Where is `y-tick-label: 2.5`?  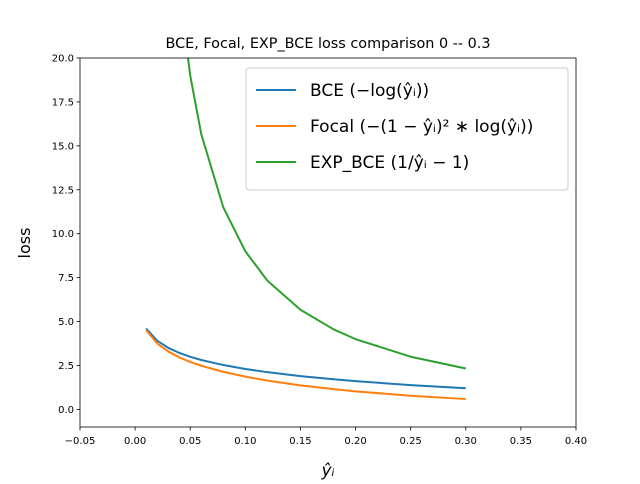 y-tick-label: 2.5 is located at coordinates (66, 366).